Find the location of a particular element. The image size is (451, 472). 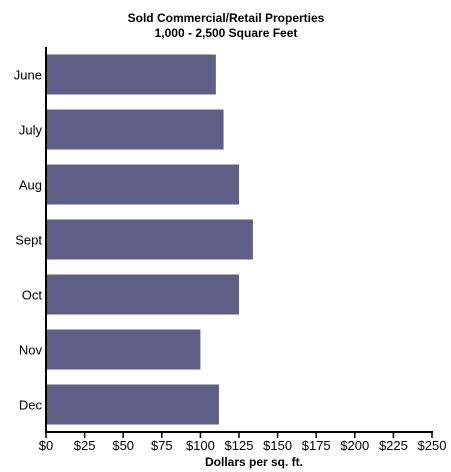

bar-nov is located at coordinates (123, 349).